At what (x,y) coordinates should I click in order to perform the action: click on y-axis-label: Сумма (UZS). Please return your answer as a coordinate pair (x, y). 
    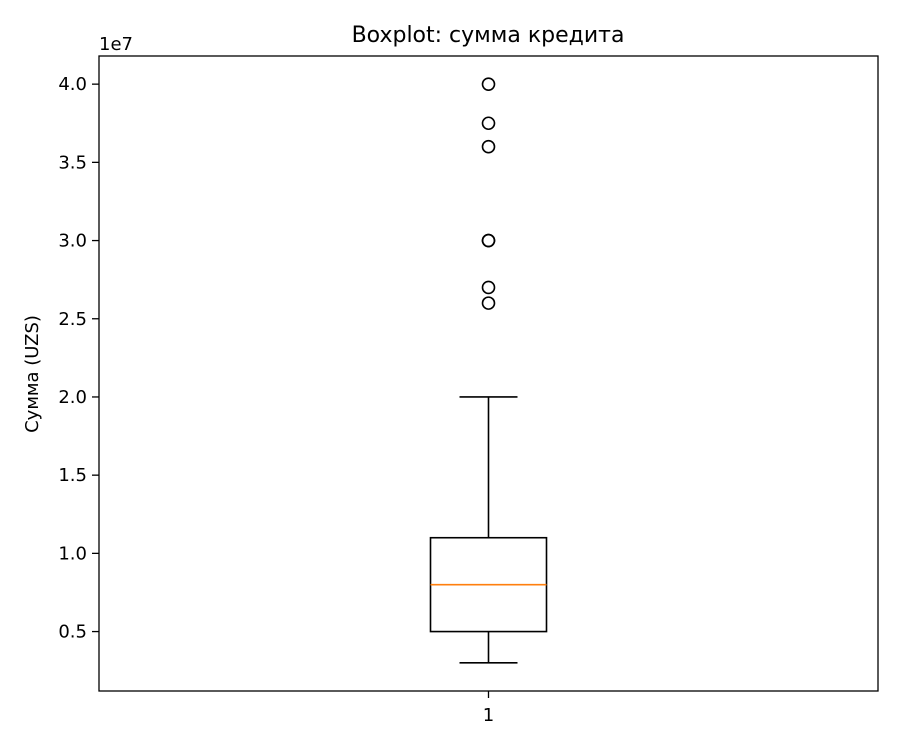
    Looking at the image, I should click on (32, 374).